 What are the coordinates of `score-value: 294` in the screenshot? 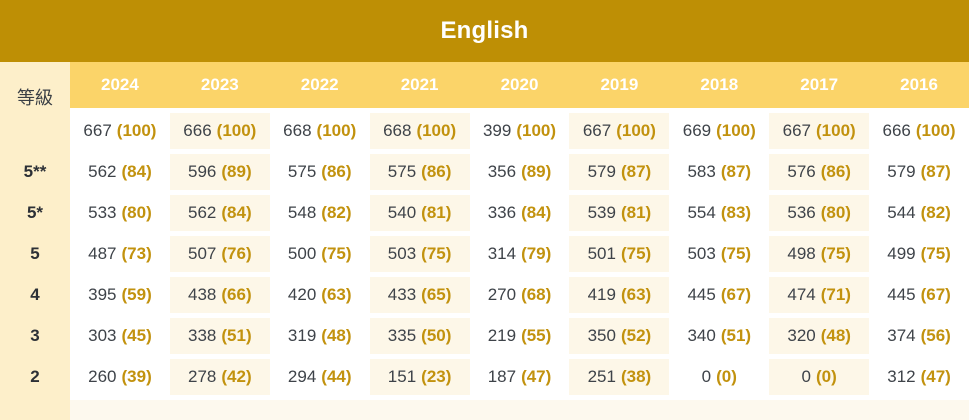 It's located at (302, 376).